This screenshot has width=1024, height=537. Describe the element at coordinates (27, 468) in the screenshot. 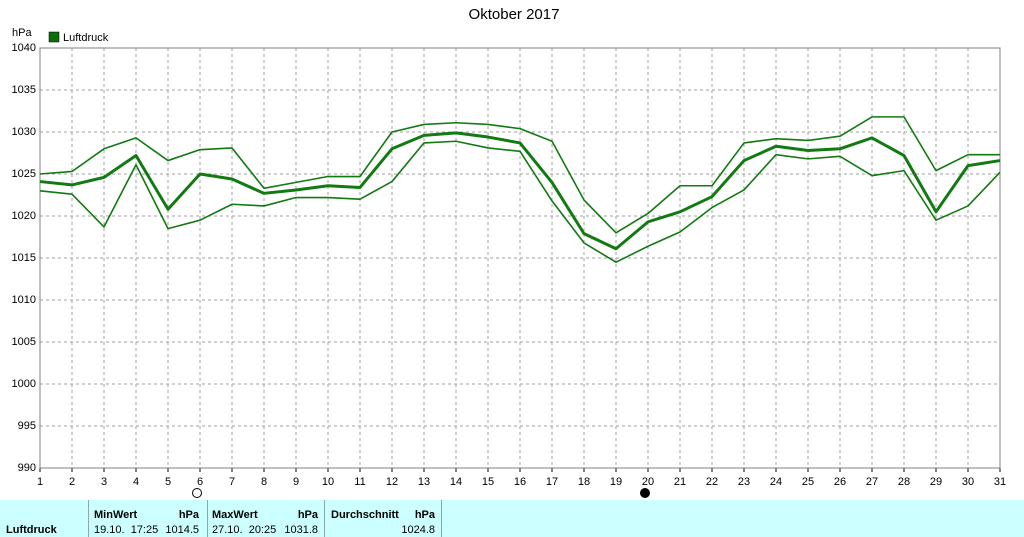

I see `y-tick-label: 990` at that location.